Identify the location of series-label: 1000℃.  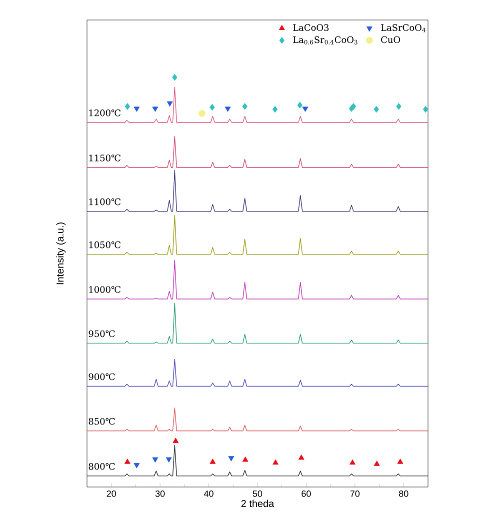
(105, 289).